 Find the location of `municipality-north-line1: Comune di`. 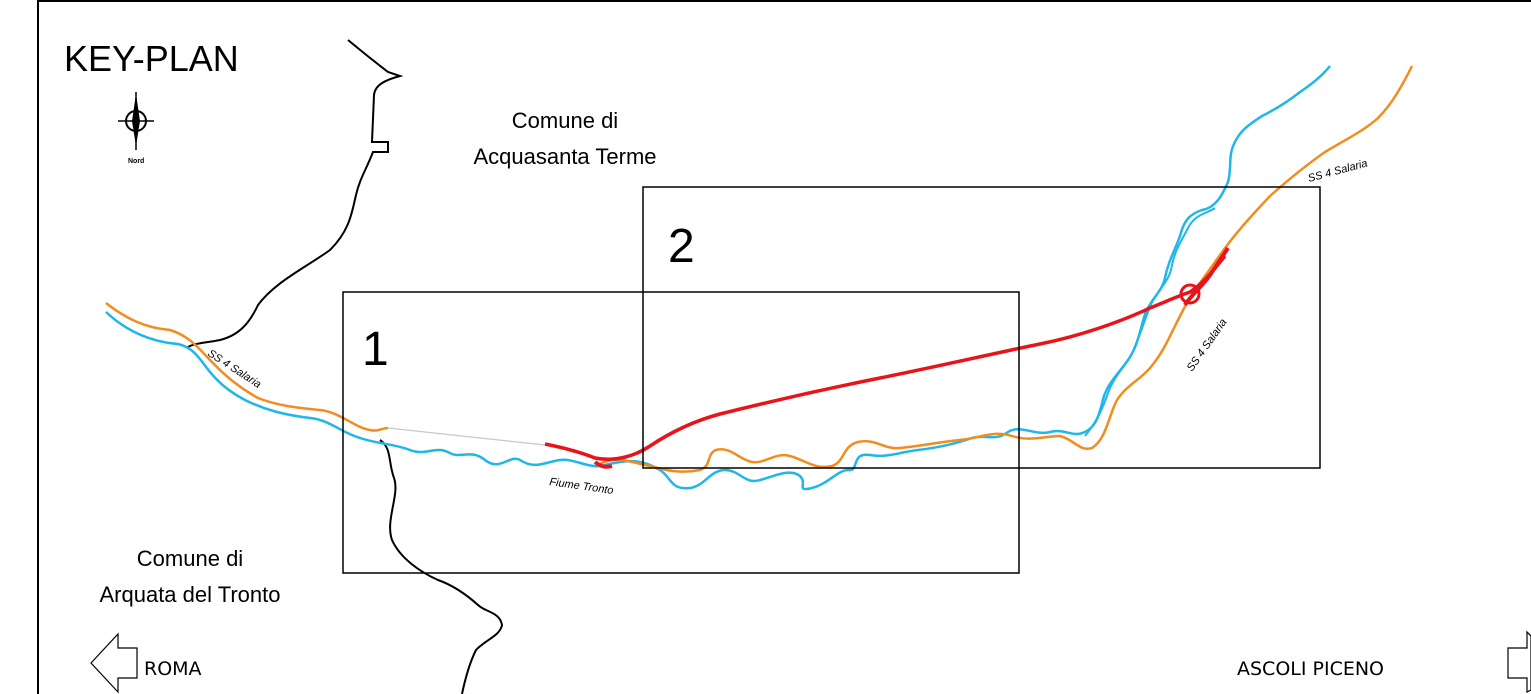

municipality-north-line1: Comune di is located at coordinates (565, 120).